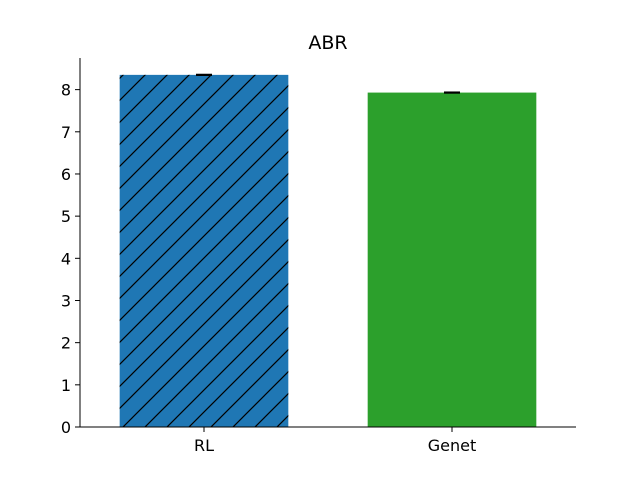  I want to click on error-bars-group, so click(328, 83).